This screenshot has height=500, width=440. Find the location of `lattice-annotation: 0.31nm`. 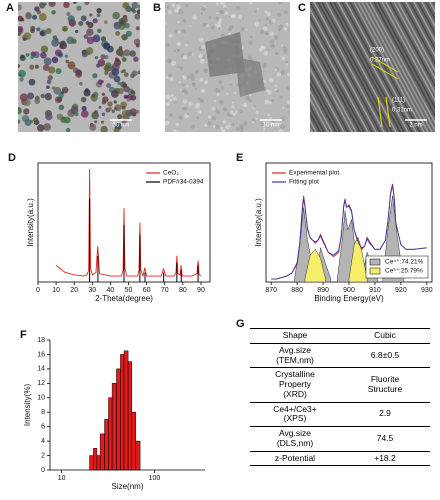

lattice-annotation: 0.31nm is located at coordinates (402, 111).